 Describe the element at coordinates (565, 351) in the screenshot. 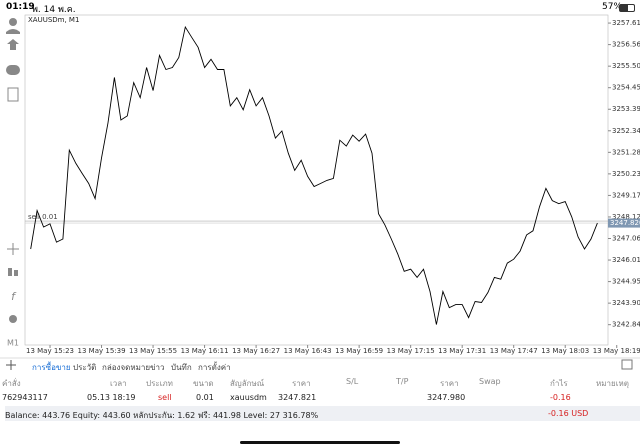

I see `x-tick-label: 13 May 18:03` at that location.